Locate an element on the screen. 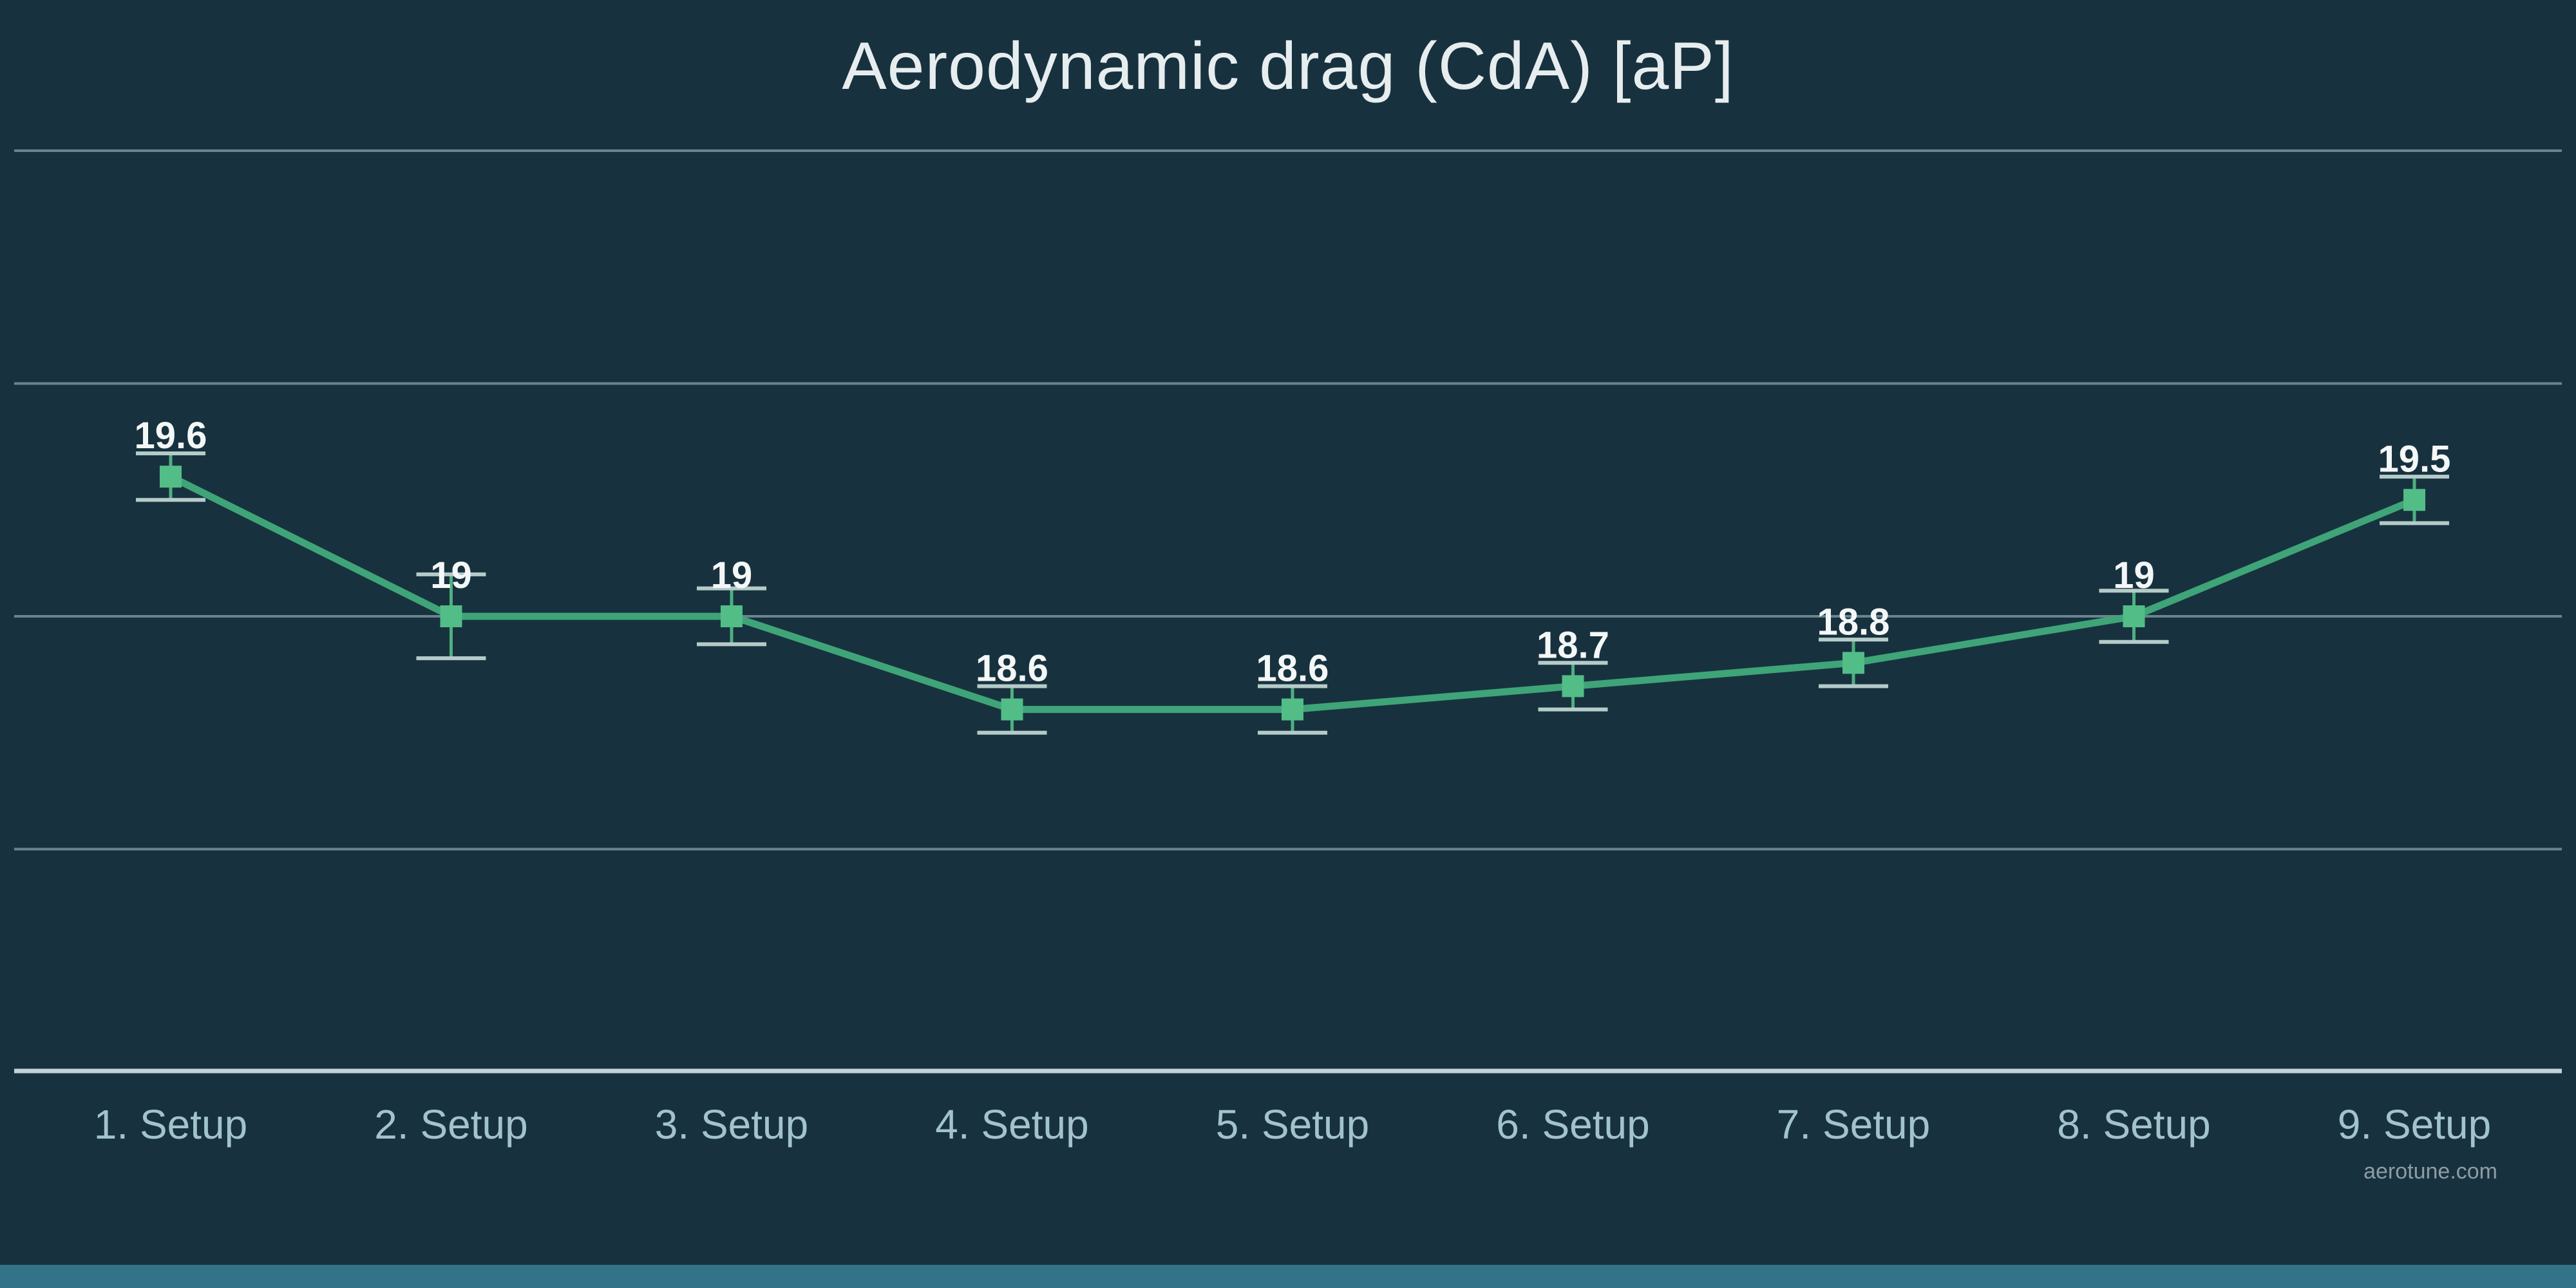 The image size is (2576, 1288). x-axis-label: 3. Setup is located at coordinates (731, 1125).